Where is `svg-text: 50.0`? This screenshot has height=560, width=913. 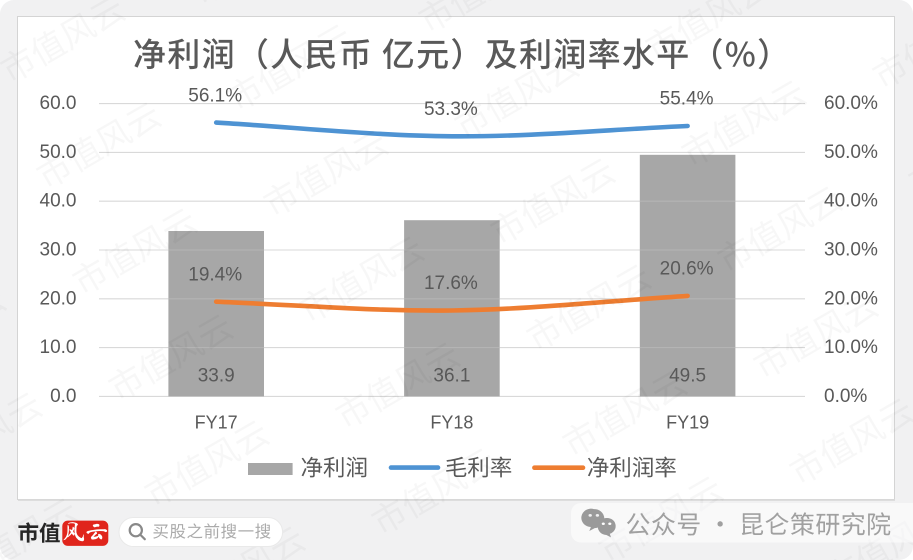 svg-text: 50.0 is located at coordinates (58, 152).